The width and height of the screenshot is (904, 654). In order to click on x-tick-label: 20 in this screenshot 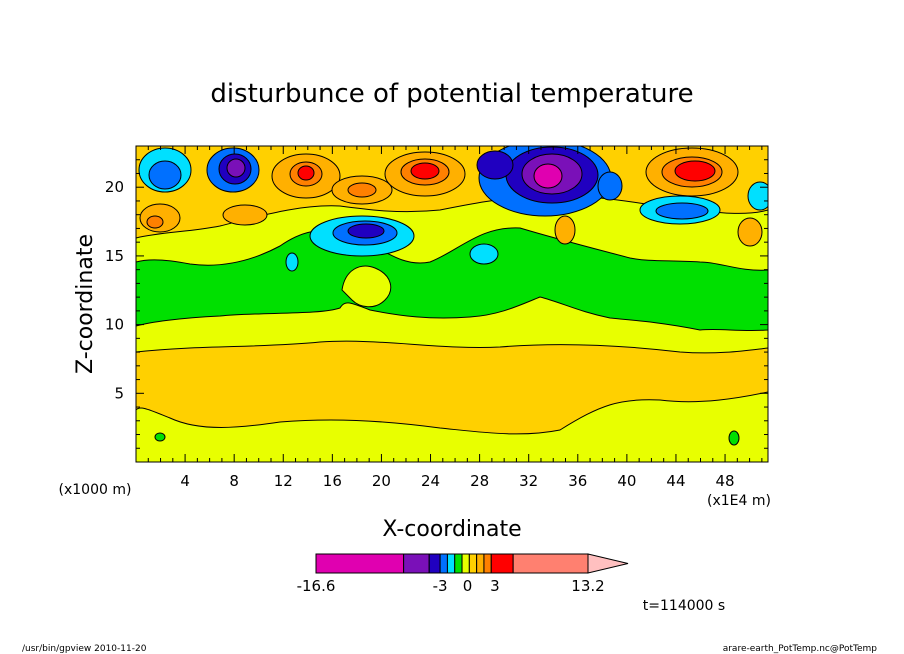, I will do `click(381, 481)`.